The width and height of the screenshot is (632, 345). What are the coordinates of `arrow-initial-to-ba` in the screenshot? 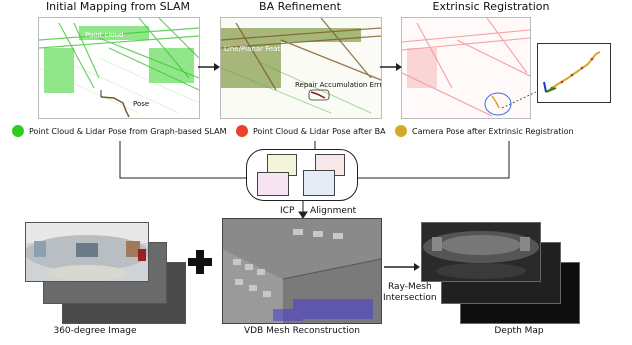 It's located at (209, 67).